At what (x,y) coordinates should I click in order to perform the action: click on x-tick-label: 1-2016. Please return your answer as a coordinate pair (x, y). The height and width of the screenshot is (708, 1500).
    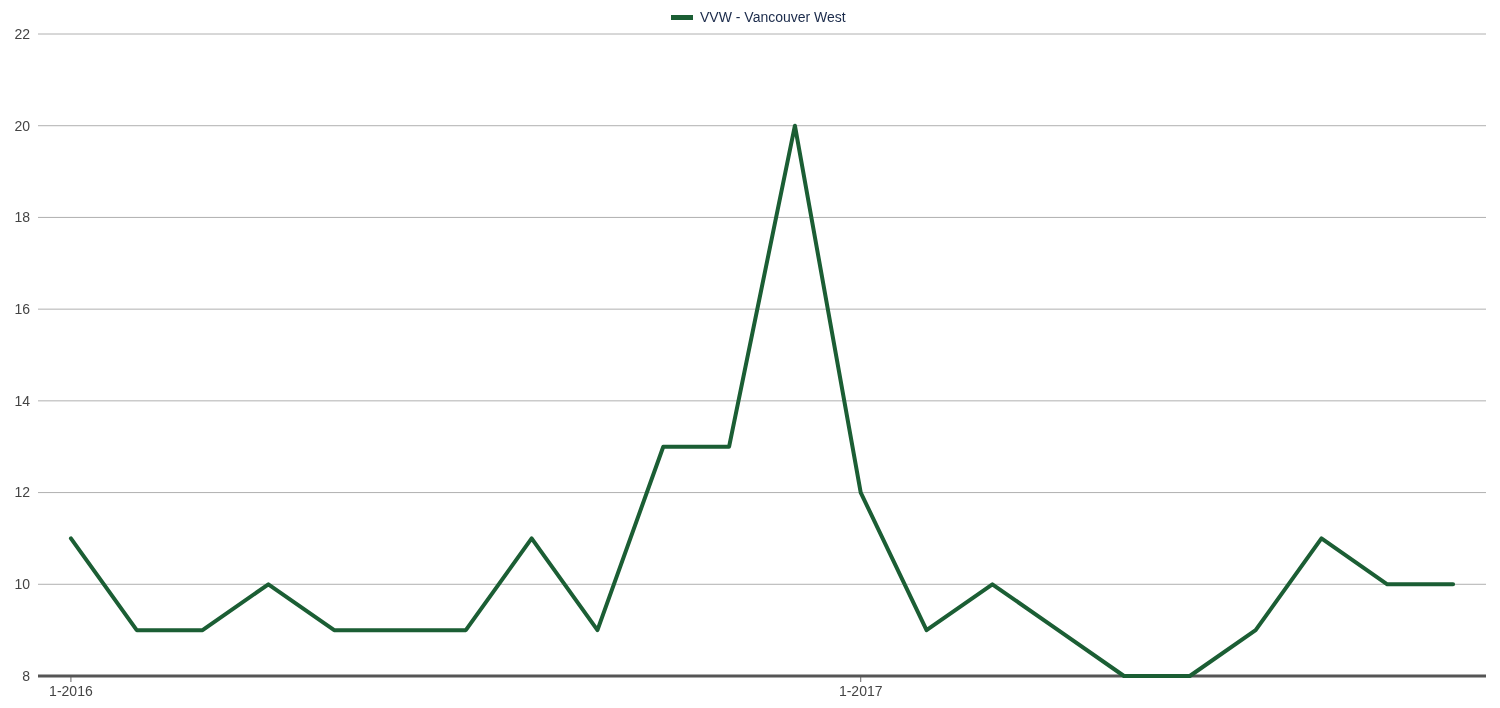
    Looking at the image, I should click on (71, 691).